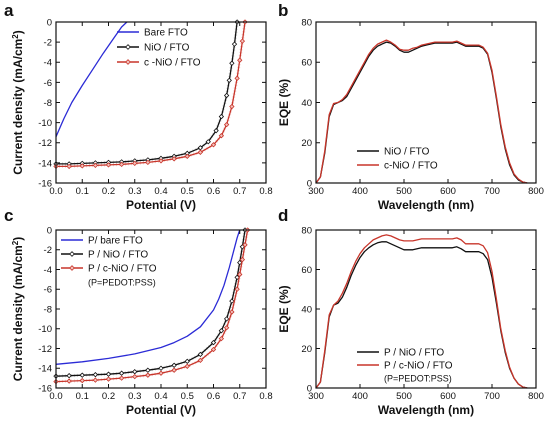 The width and height of the screenshot is (550, 426). I want to click on x-axis-title-a: Potential (V), so click(161, 205).